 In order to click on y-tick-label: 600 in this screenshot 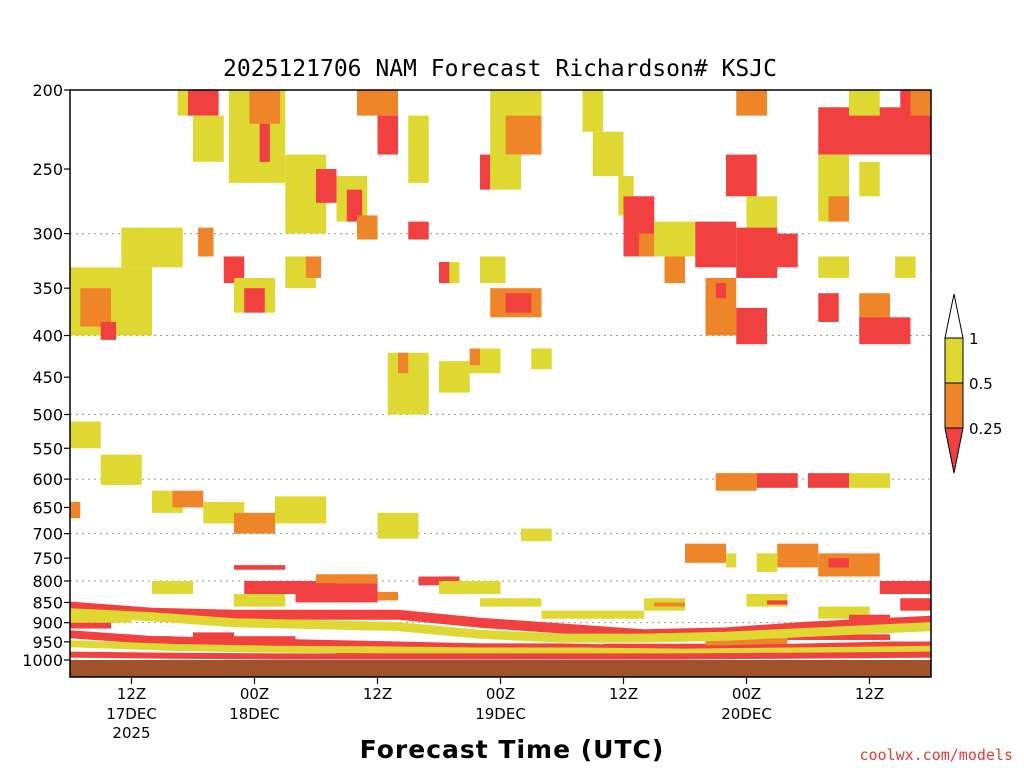, I will do `click(47, 479)`.